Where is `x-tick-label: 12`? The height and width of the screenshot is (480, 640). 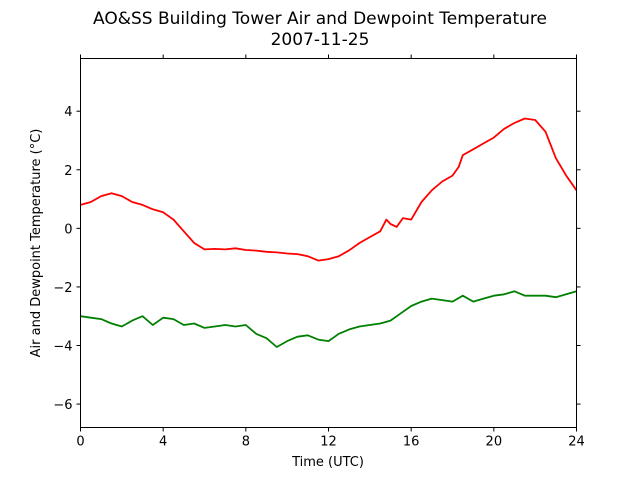 x-tick-label: 12 is located at coordinates (328, 442).